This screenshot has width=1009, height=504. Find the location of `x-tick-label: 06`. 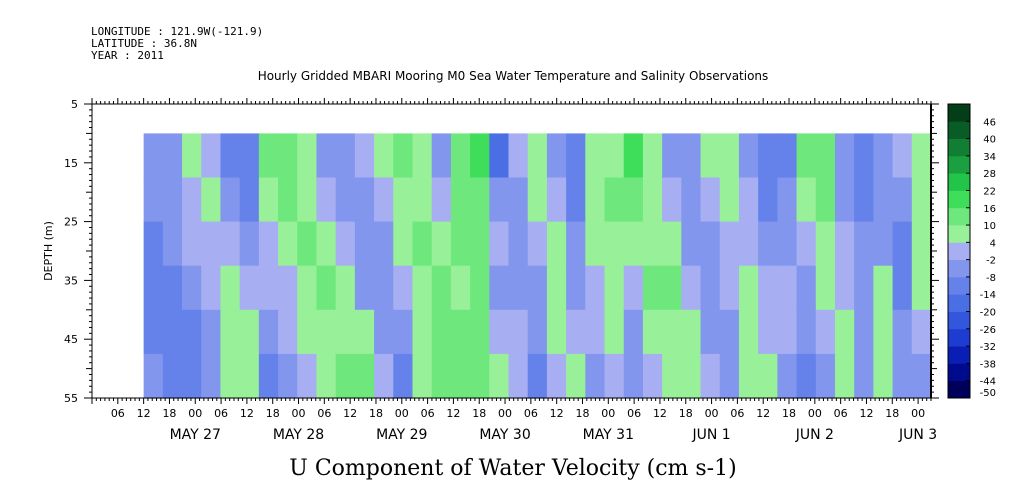

x-tick-label: 06 is located at coordinates (737, 413).